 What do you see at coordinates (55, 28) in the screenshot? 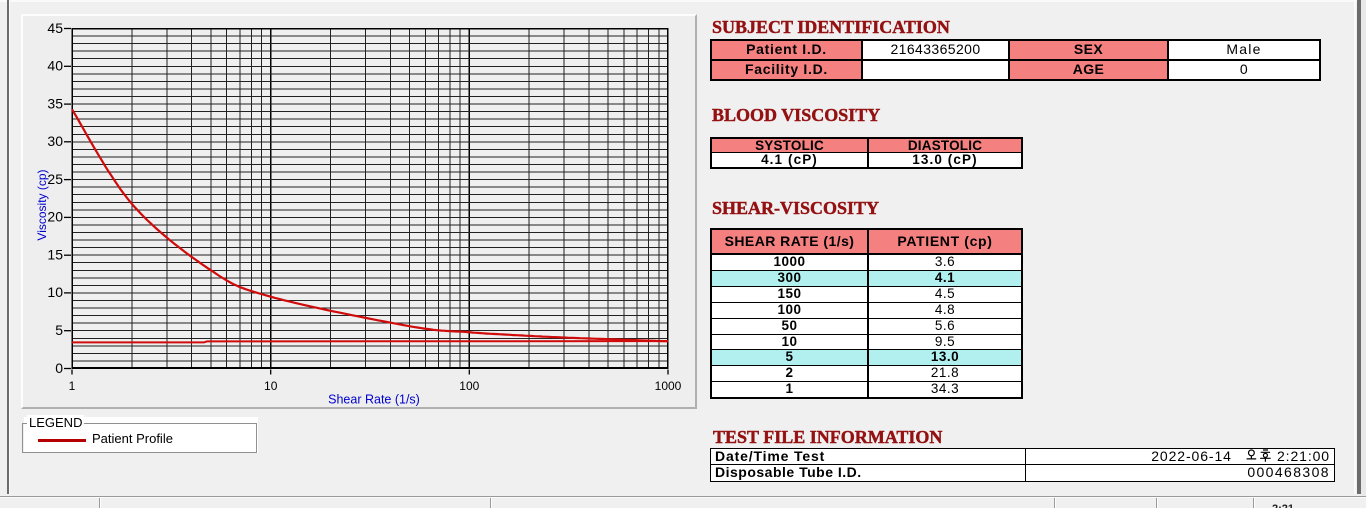
I see `svg-text: 45` at bounding box center [55, 28].